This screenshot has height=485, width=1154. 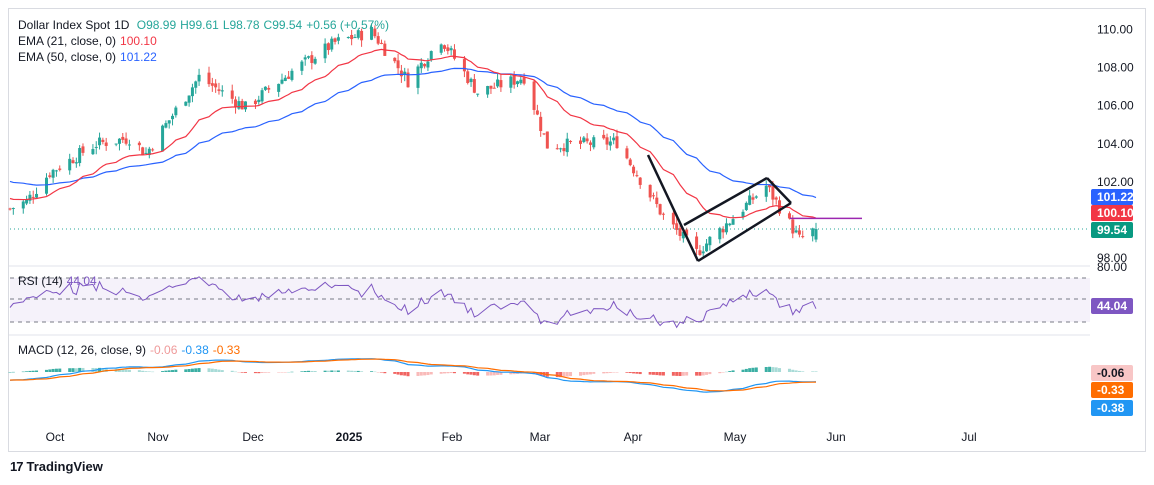 I want to click on tradingview-logo: 17 TradingView, so click(x=56, y=466).